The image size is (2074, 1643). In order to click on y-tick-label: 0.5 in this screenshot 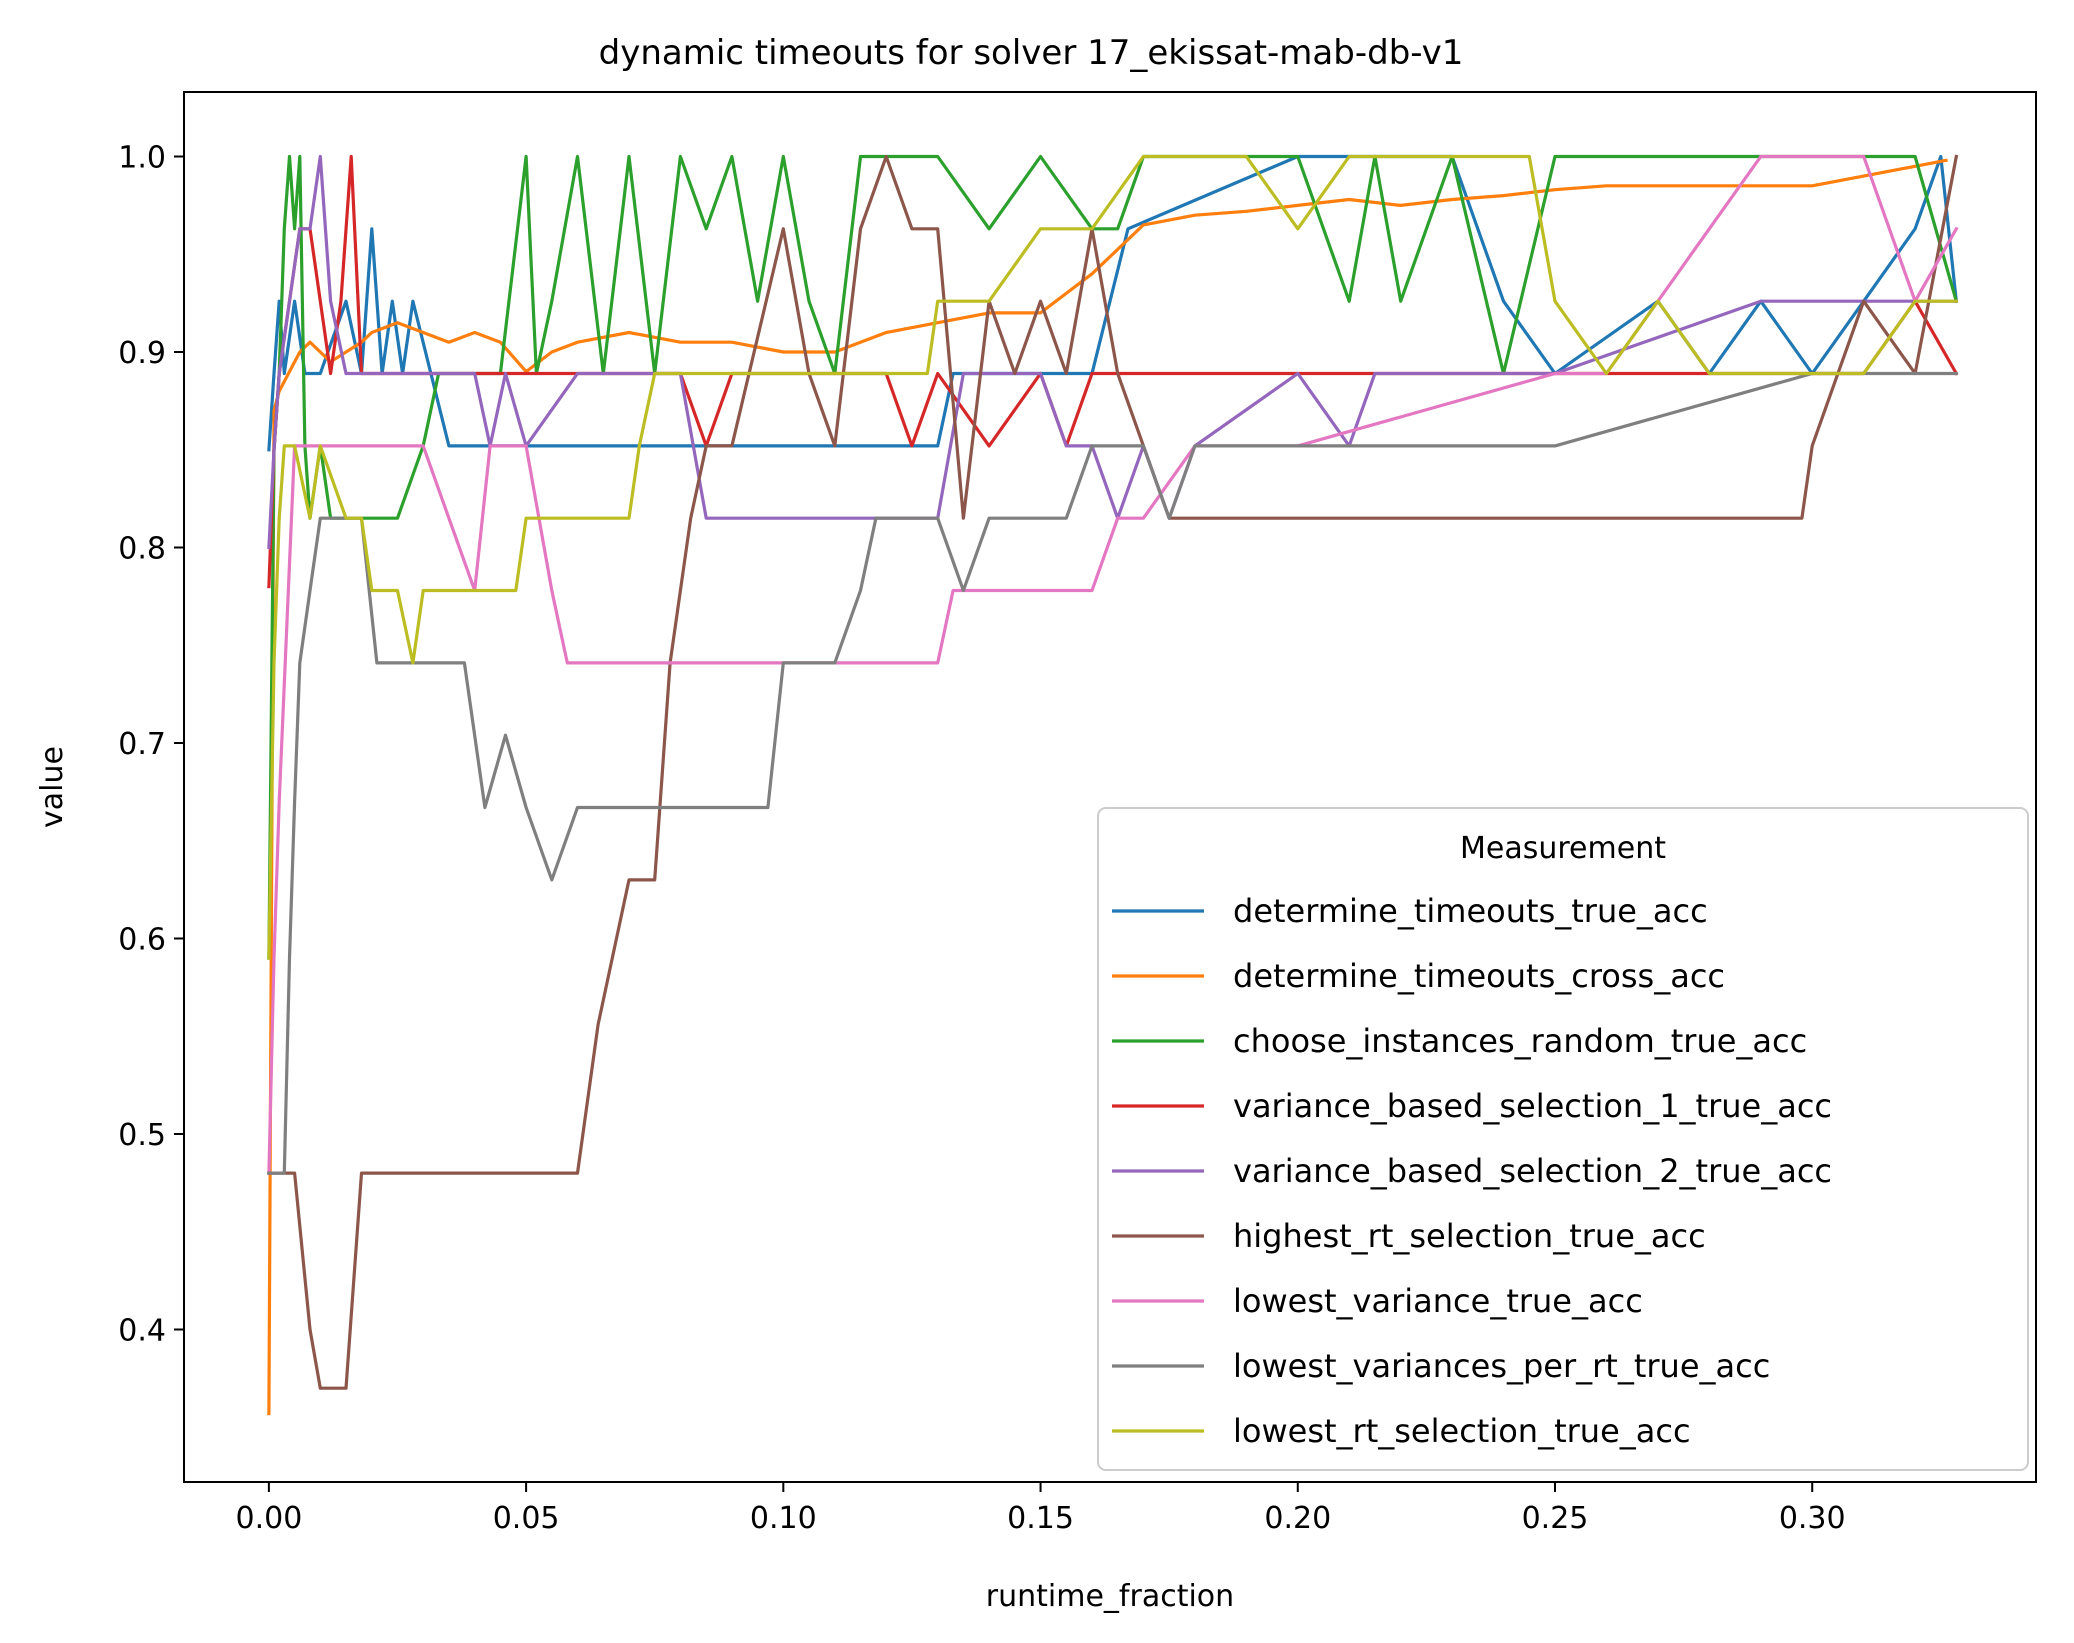, I will do `click(142, 1135)`.